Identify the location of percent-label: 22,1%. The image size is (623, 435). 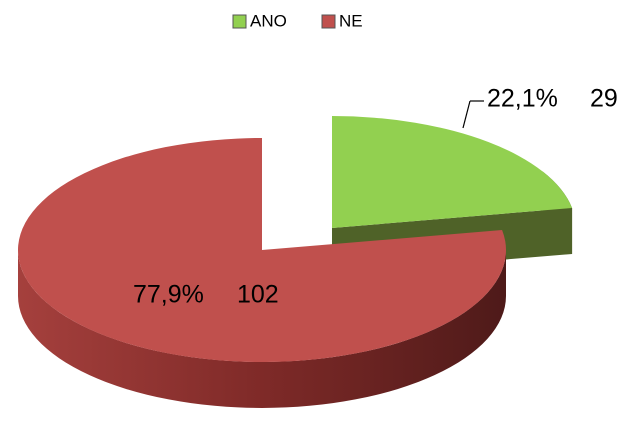
(522, 99).